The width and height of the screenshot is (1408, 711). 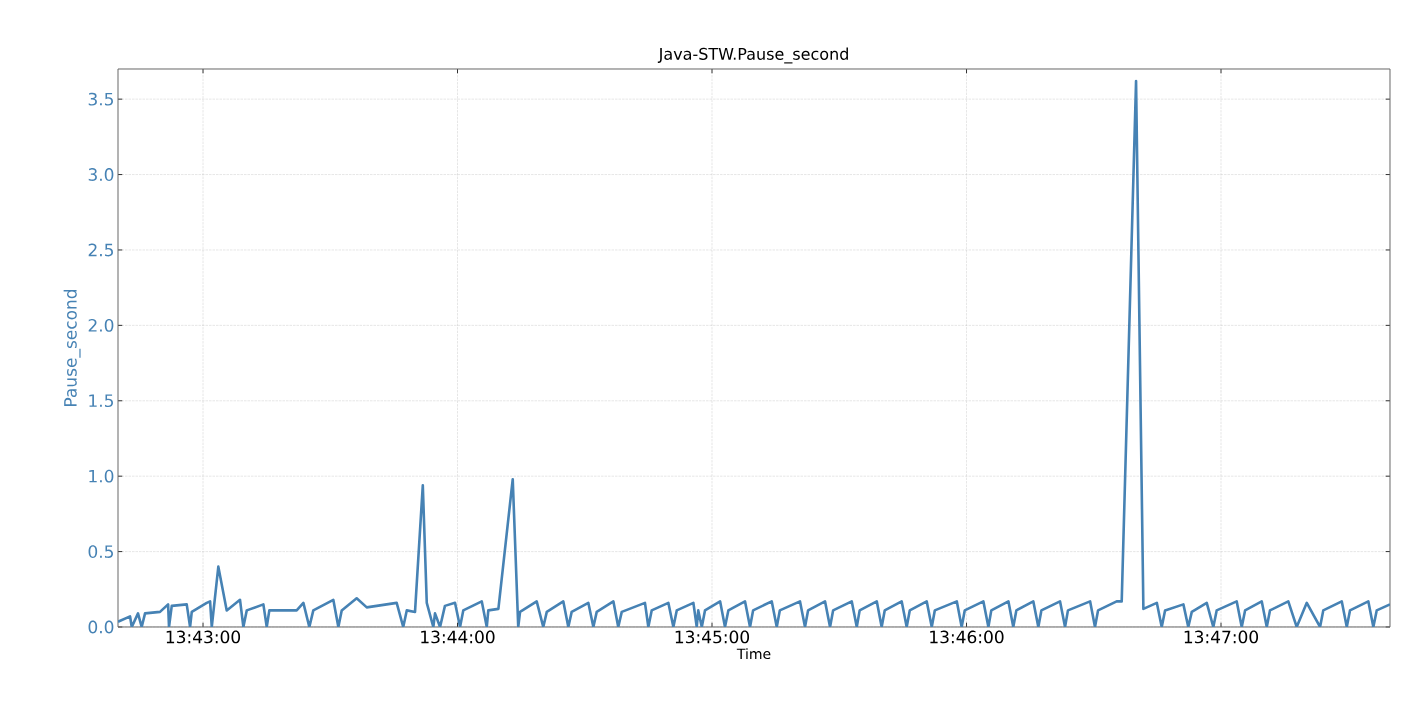 What do you see at coordinates (1221, 637) in the screenshot?
I see `x-tick-label: 13:47:00` at bounding box center [1221, 637].